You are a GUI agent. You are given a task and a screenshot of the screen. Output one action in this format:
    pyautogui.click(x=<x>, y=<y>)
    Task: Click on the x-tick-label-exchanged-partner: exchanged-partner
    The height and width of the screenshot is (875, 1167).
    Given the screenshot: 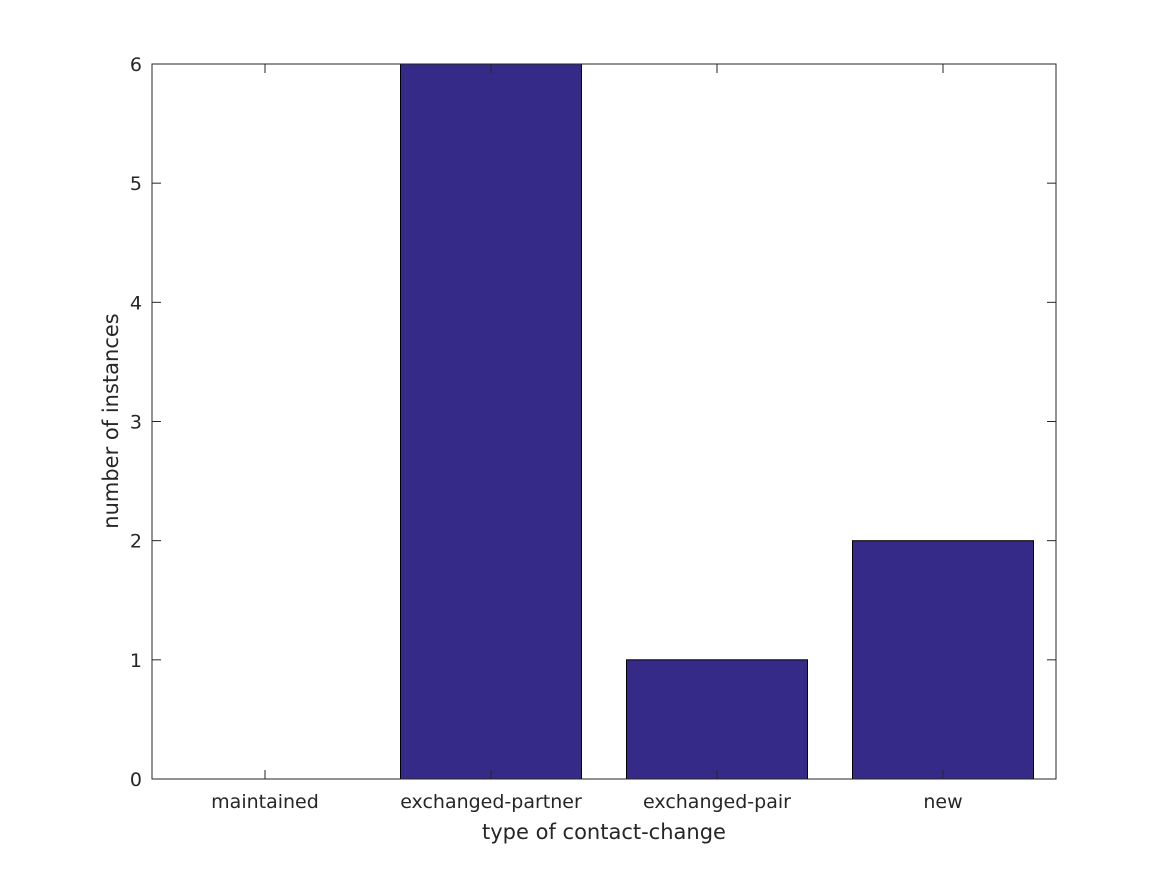 What is the action you would take?
    pyautogui.click(x=491, y=802)
    